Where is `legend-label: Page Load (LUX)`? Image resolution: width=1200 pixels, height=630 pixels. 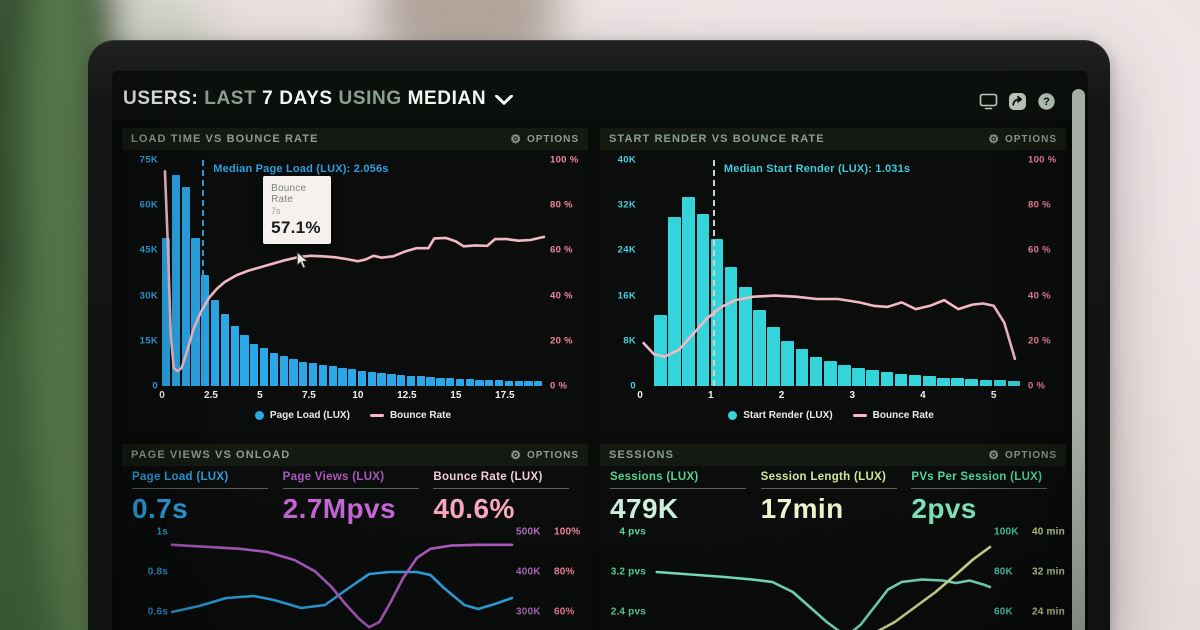 legend-label: Page Load (LUX) is located at coordinates (309, 415).